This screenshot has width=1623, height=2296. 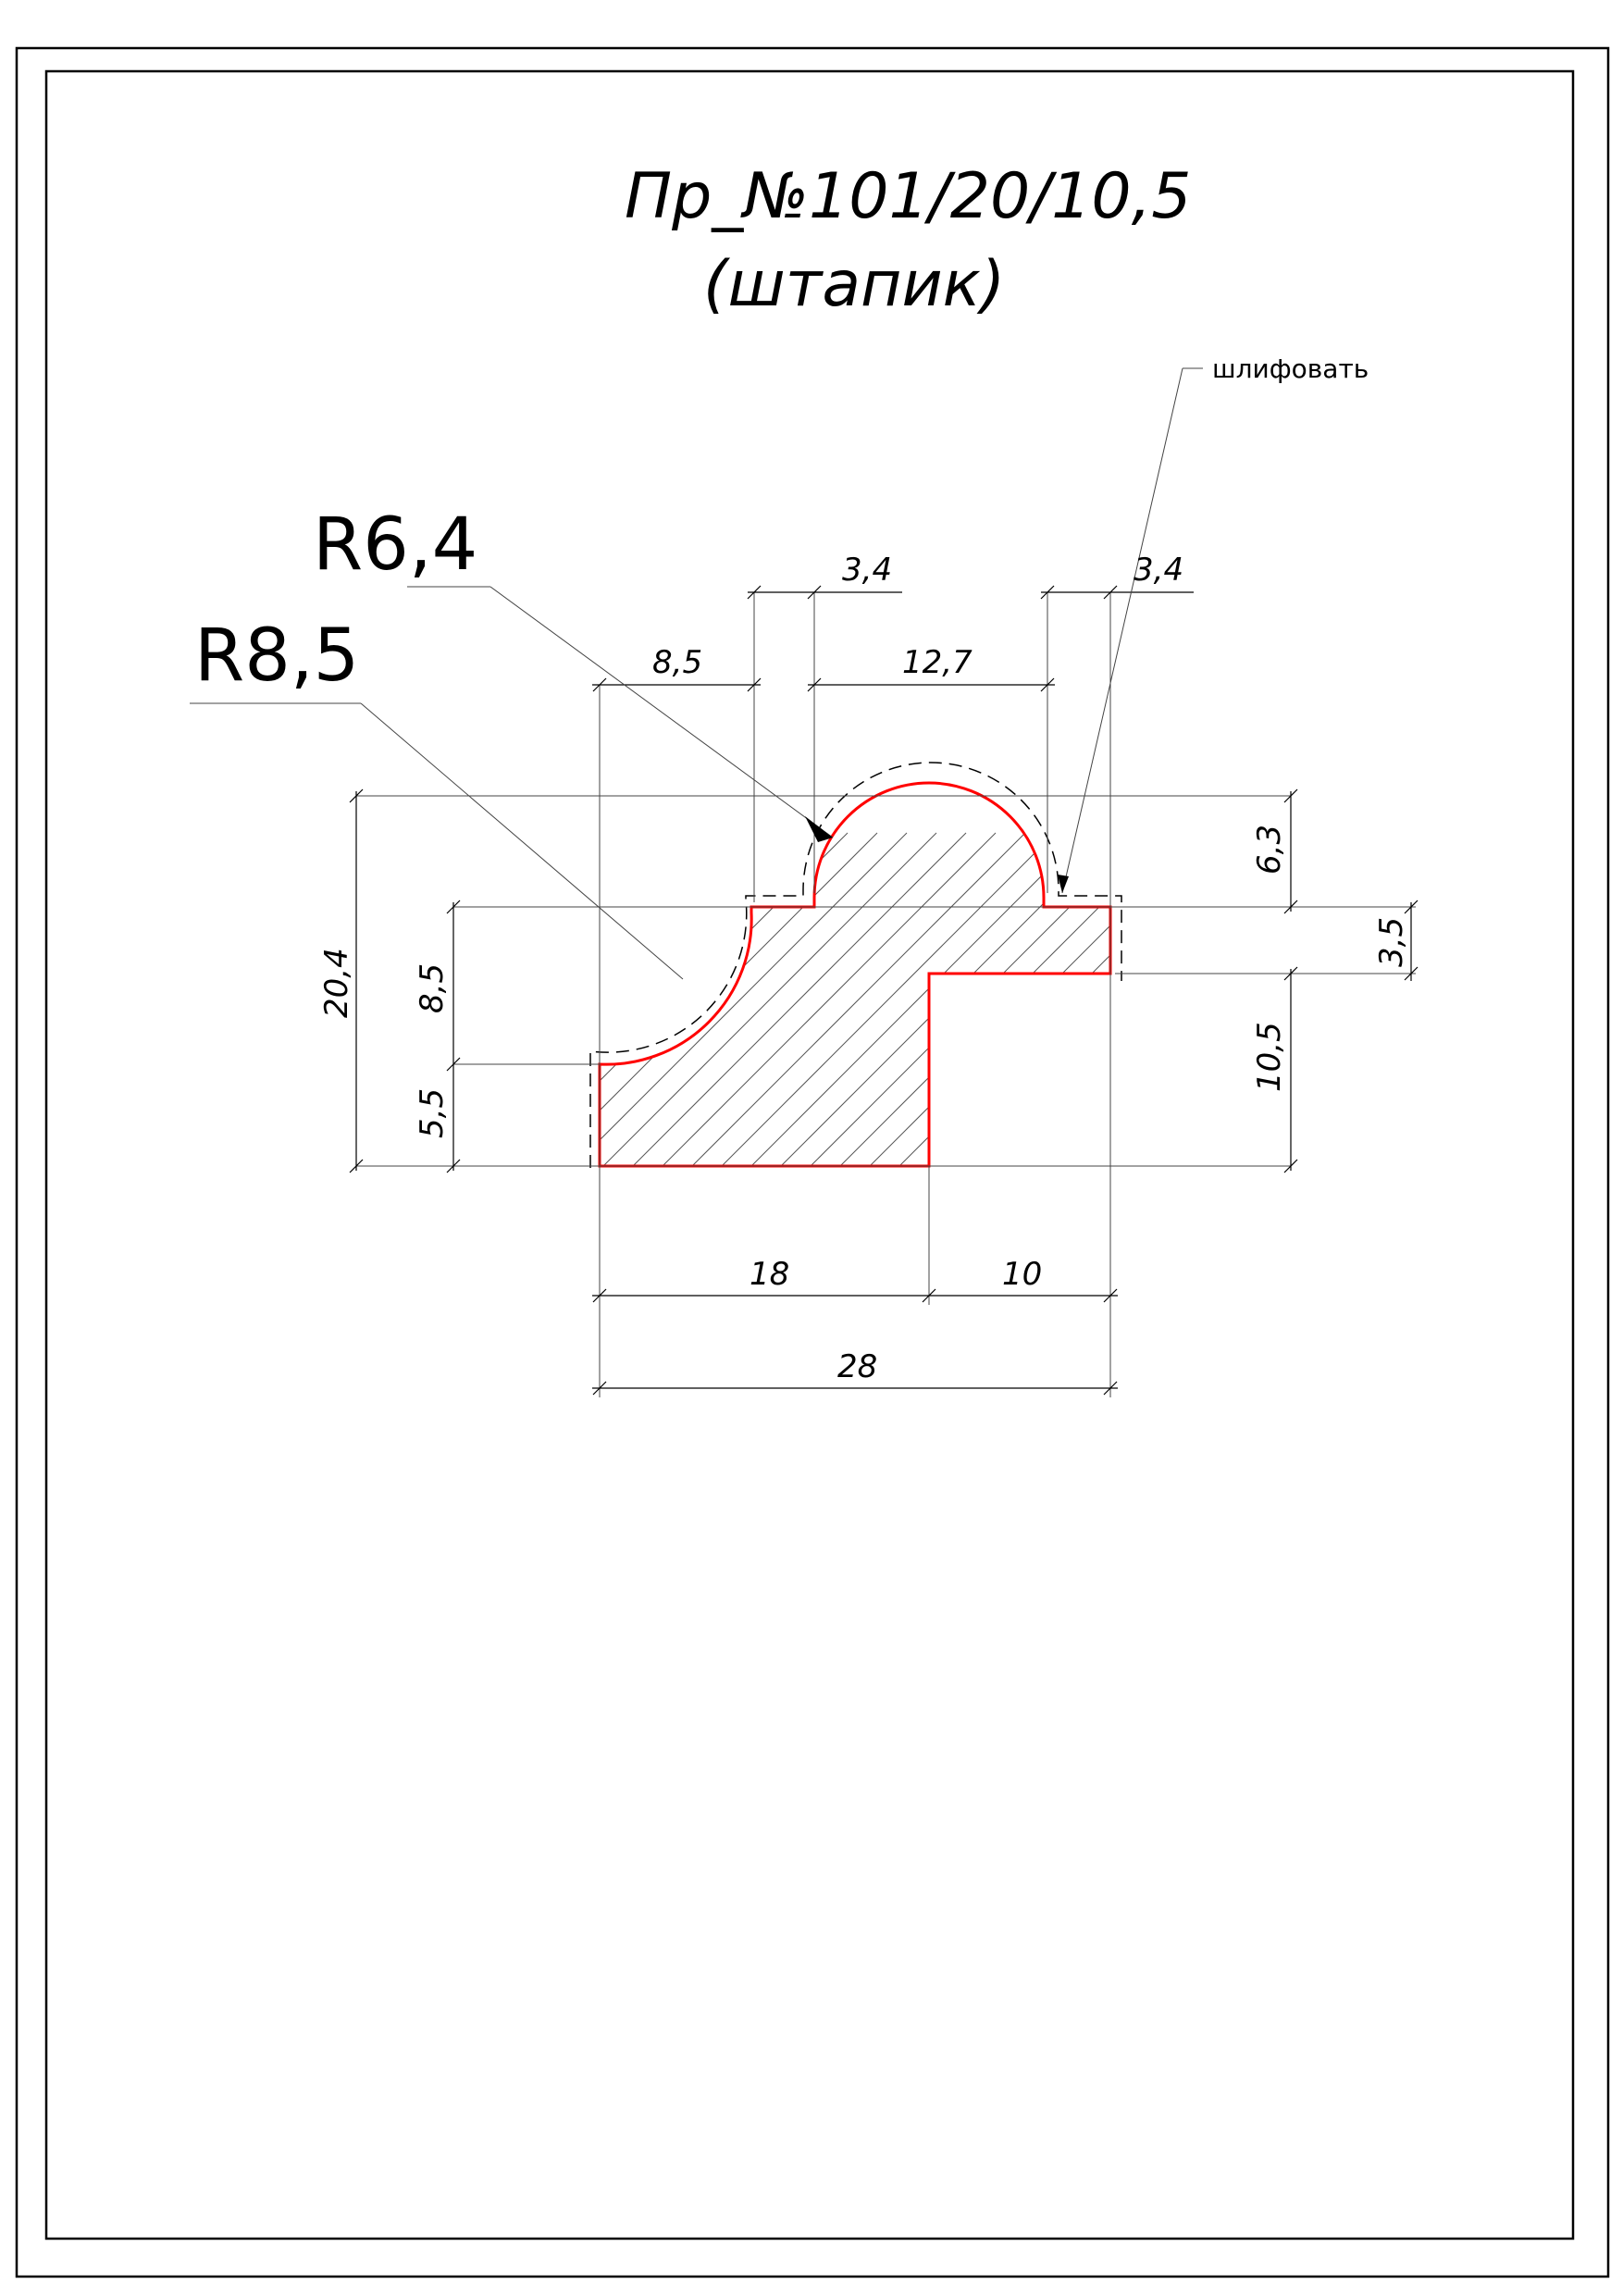 What do you see at coordinates (769, 1275) in the screenshot?
I see `dim-bottom-left-width: 18` at bounding box center [769, 1275].